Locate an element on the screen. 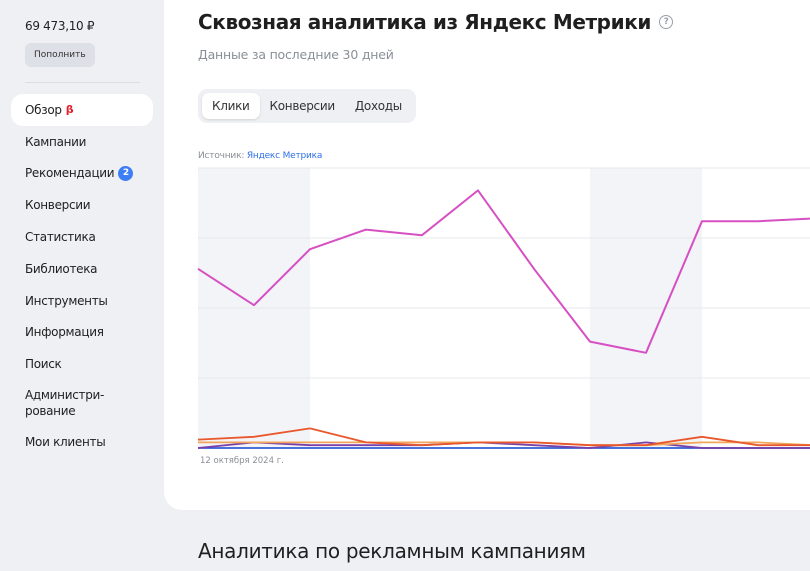  sidebar-item-administration: Администри- рование is located at coordinates (82, 403).